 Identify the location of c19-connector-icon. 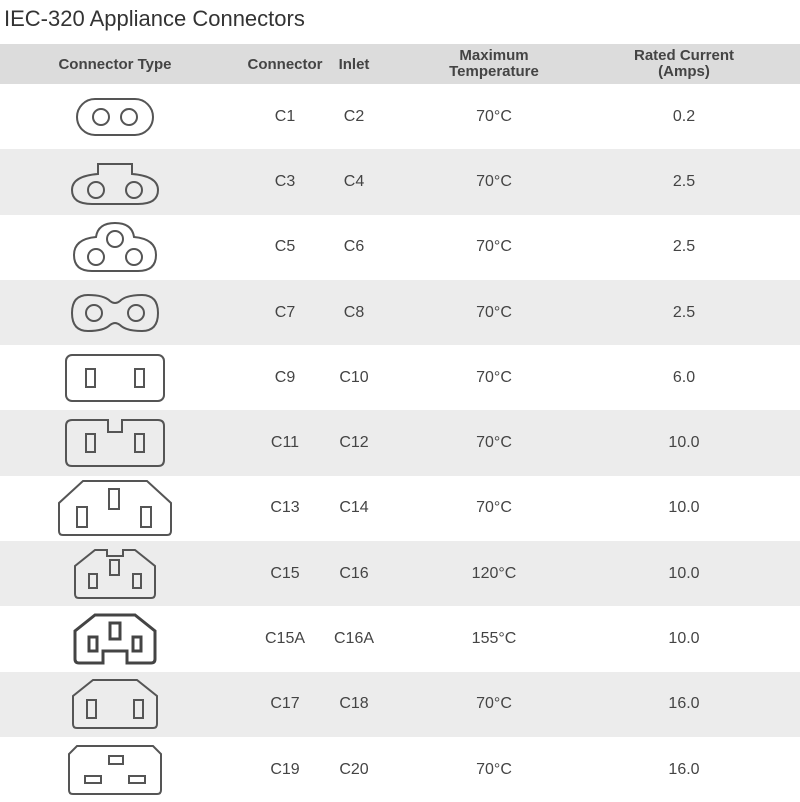
(115, 770).